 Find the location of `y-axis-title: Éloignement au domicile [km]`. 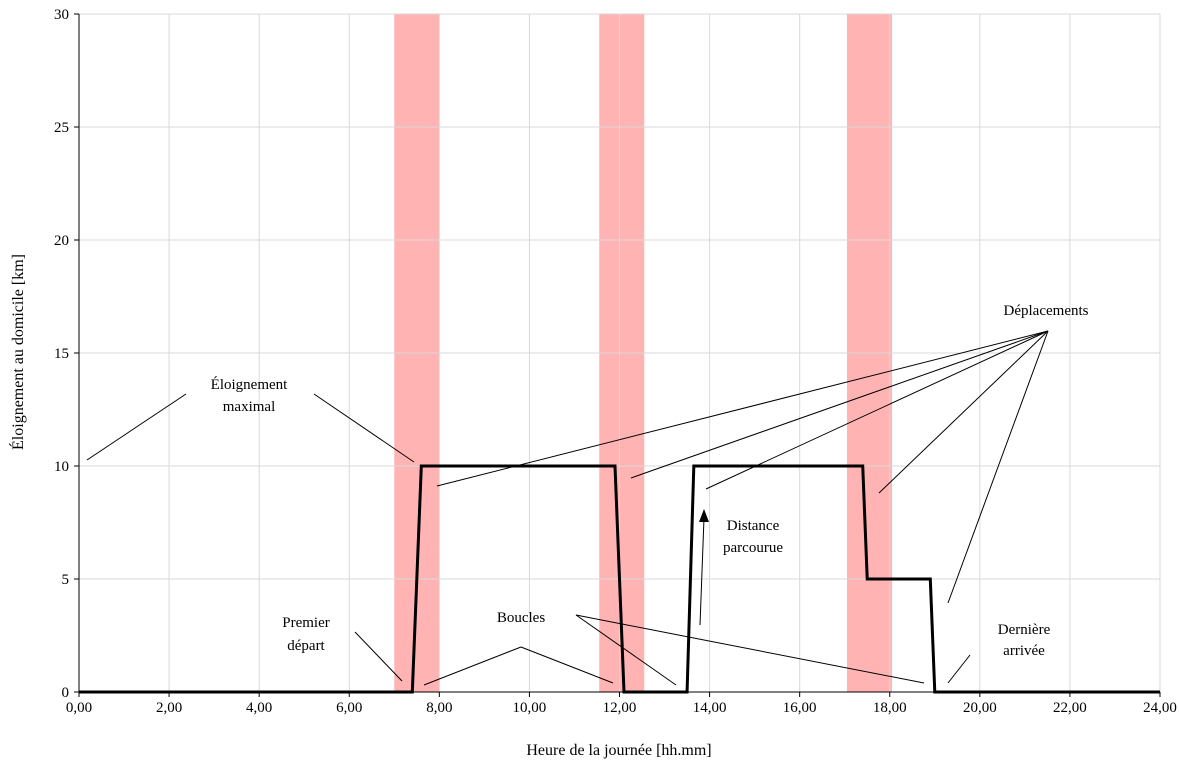

y-axis-title: Éloignement au domicile [km] is located at coordinates (17, 352).